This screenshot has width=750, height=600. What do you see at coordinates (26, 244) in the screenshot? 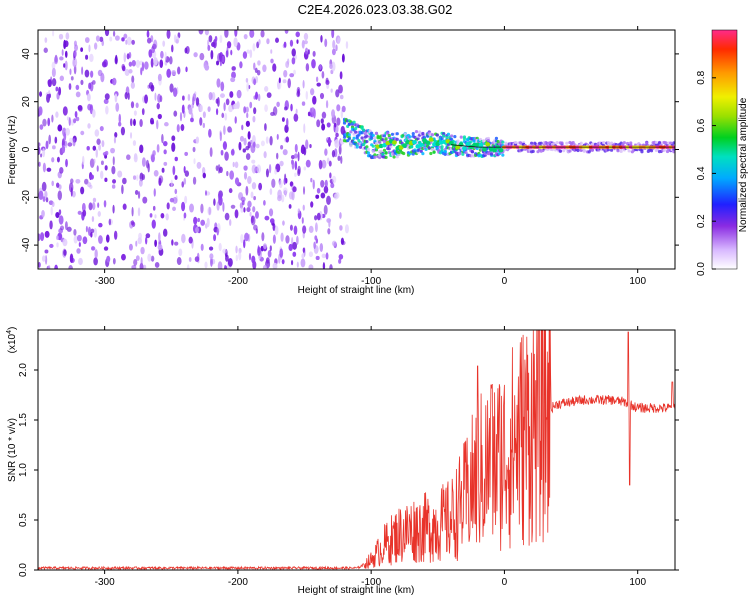
I see `spectrogram-y-tick-label: -40` at bounding box center [26, 244].